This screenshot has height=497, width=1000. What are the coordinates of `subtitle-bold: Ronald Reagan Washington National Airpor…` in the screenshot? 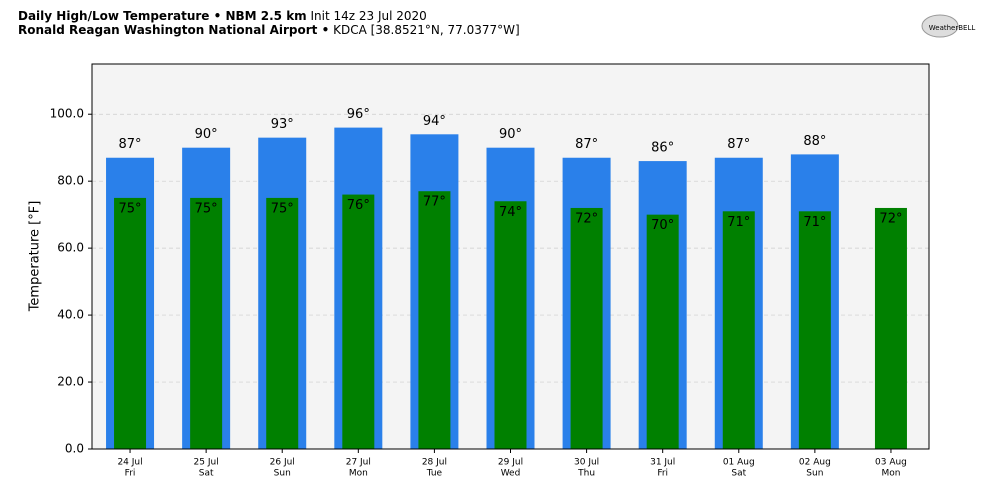 It's located at (173, 30).